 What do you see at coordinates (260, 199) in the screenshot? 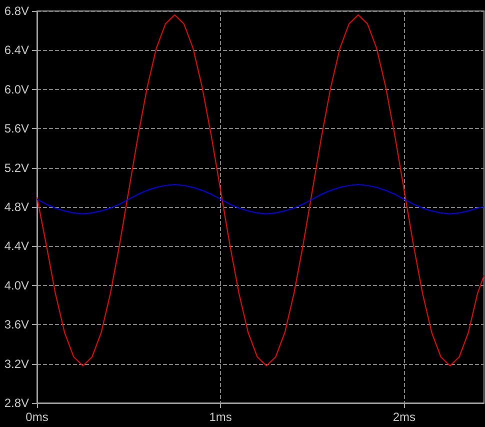
I see `line-series` at bounding box center [260, 199].